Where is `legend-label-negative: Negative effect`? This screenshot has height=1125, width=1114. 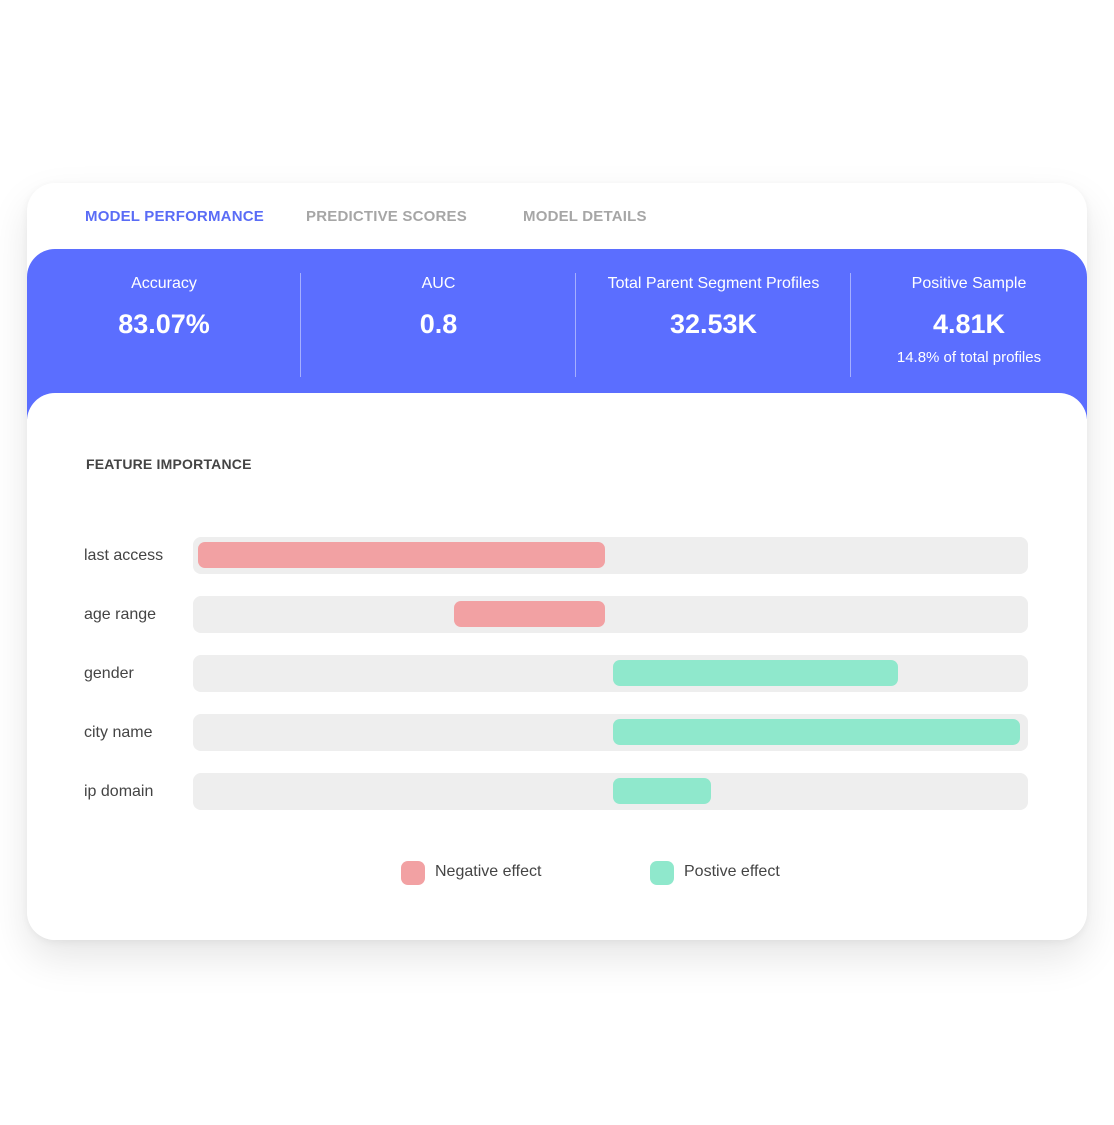
legend-label-negative: Negative effect is located at coordinates (488, 871).